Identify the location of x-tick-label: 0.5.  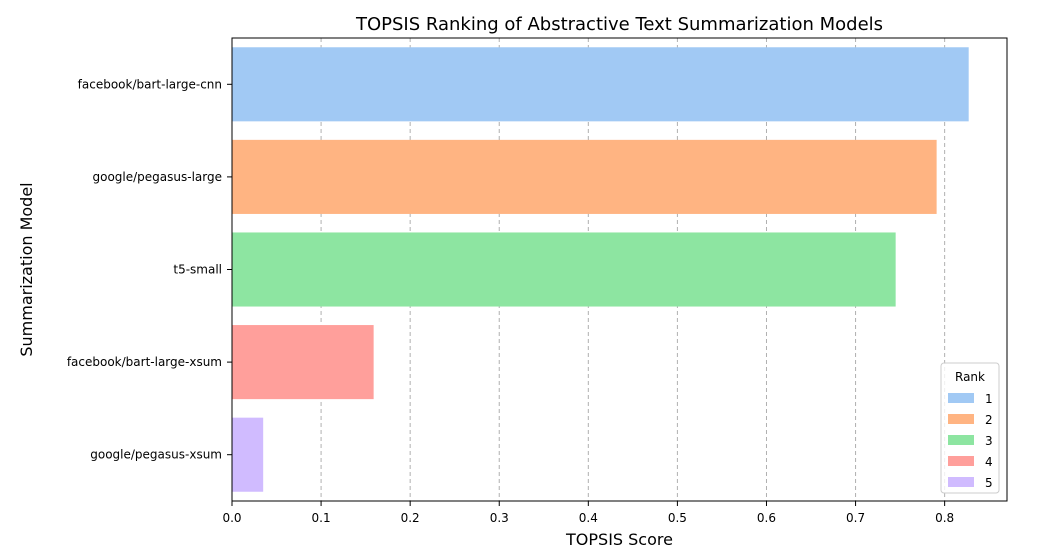
(677, 518).